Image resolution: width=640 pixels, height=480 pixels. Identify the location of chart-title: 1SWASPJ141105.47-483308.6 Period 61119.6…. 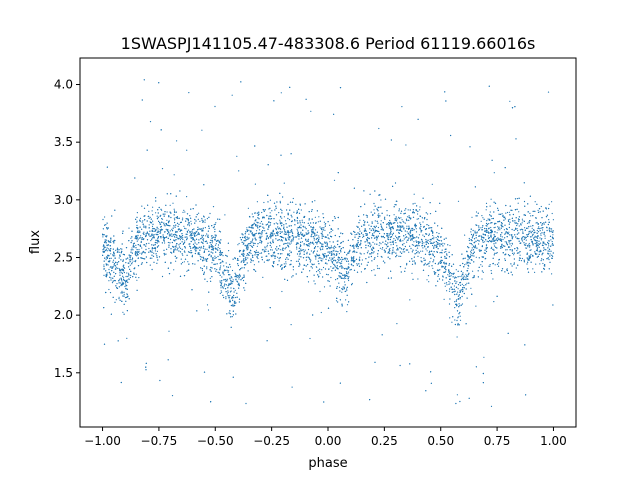
(328, 43).